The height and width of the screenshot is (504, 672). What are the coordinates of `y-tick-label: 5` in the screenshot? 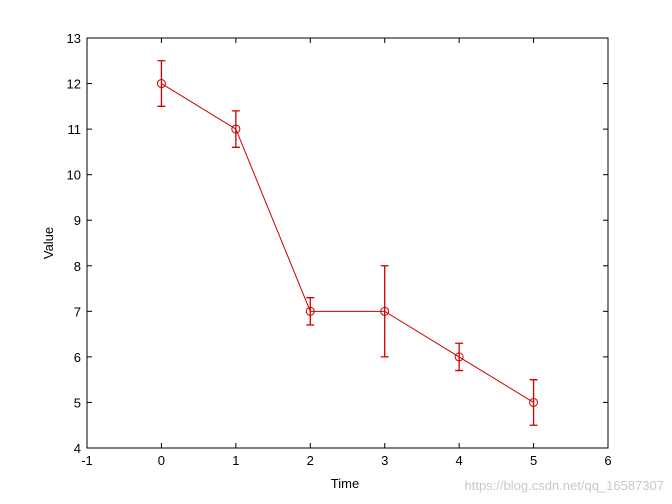 It's located at (77, 402).